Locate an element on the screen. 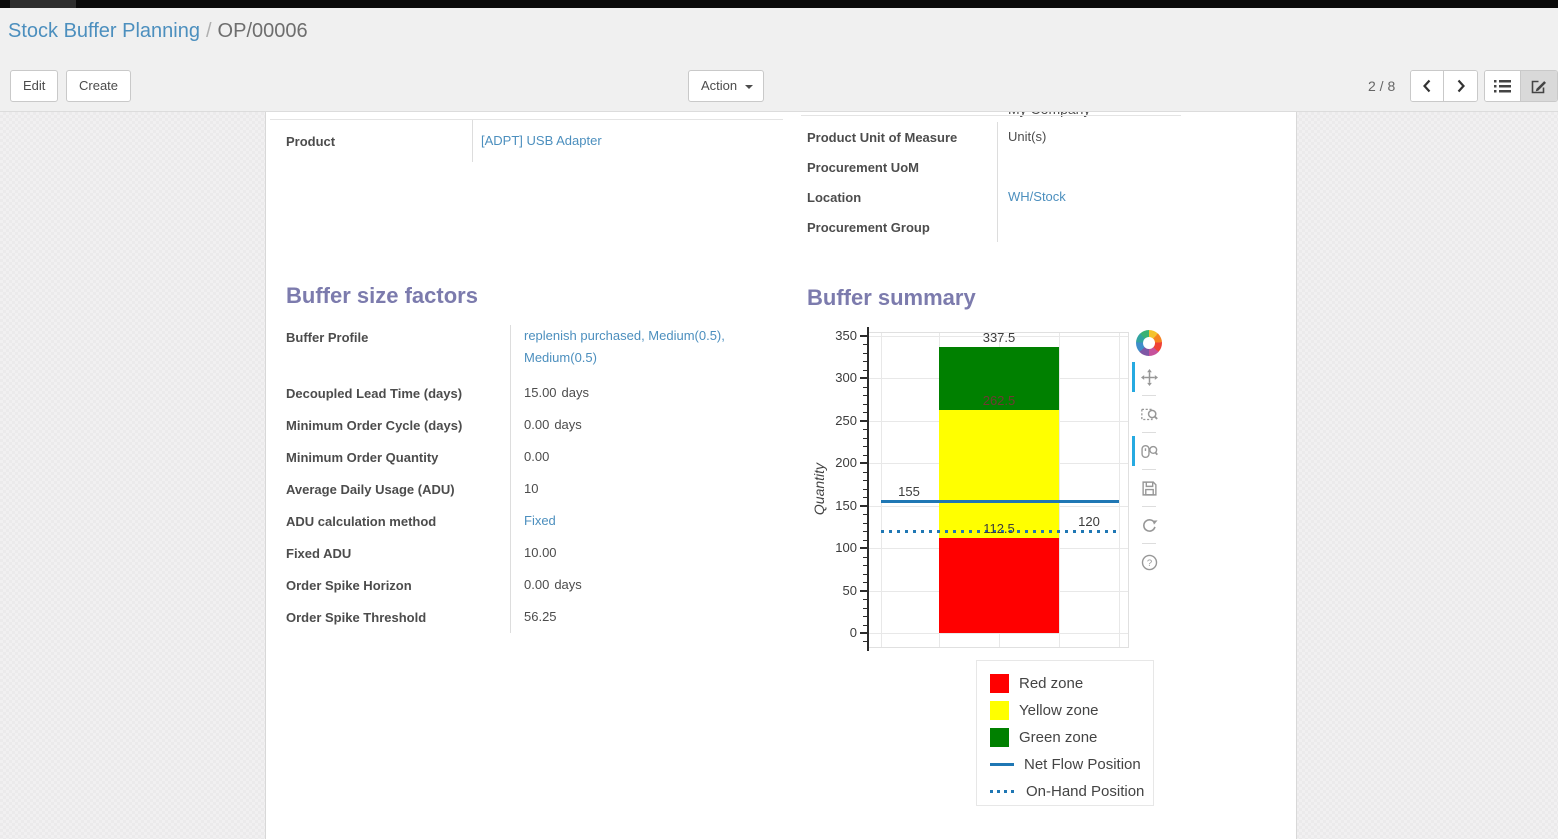  field-row: Product Unit of Measure Unit(s) is located at coordinates (991, 137).